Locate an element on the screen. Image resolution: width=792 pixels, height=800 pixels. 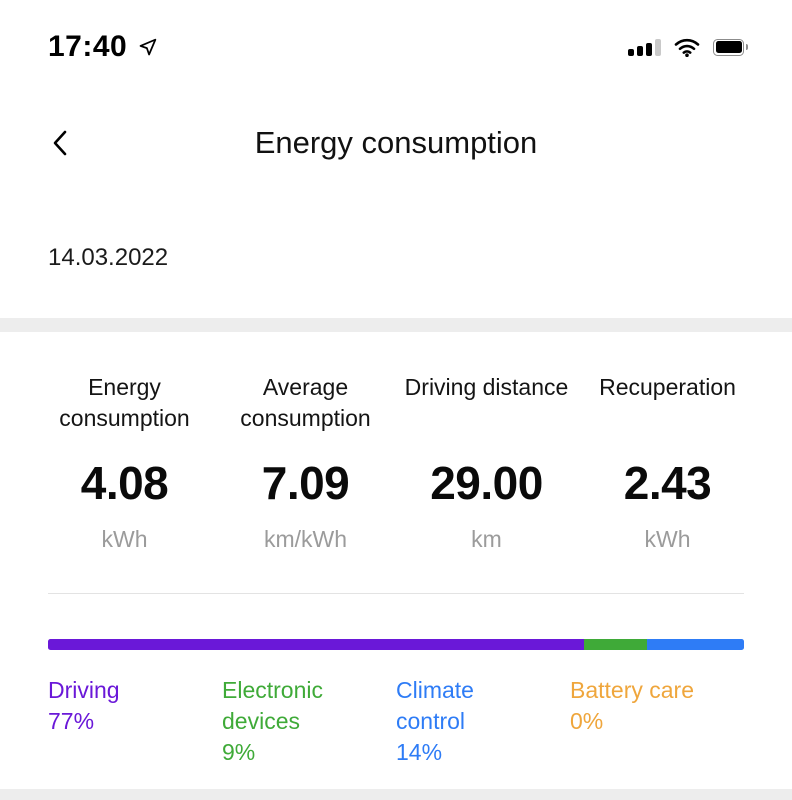
stat-label: Driving distance is located at coordinates (486, 387).